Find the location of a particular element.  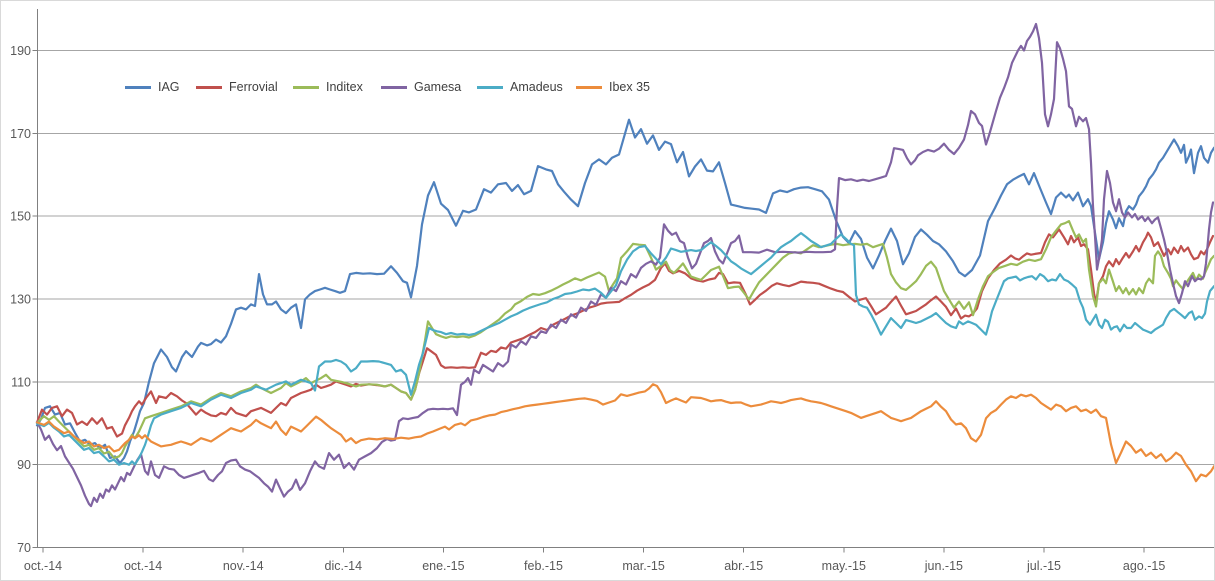

legend-label: Gamesa is located at coordinates (438, 87).